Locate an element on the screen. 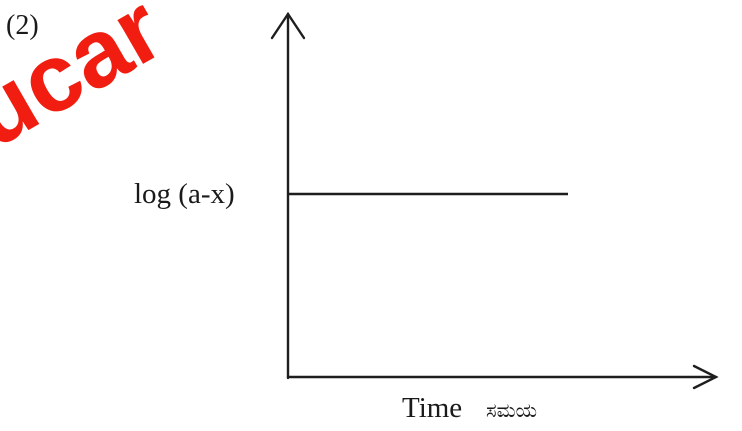 This screenshot has width=742, height=431. x-axis-label-suffix: ಸಮಯ is located at coordinates (511, 411).